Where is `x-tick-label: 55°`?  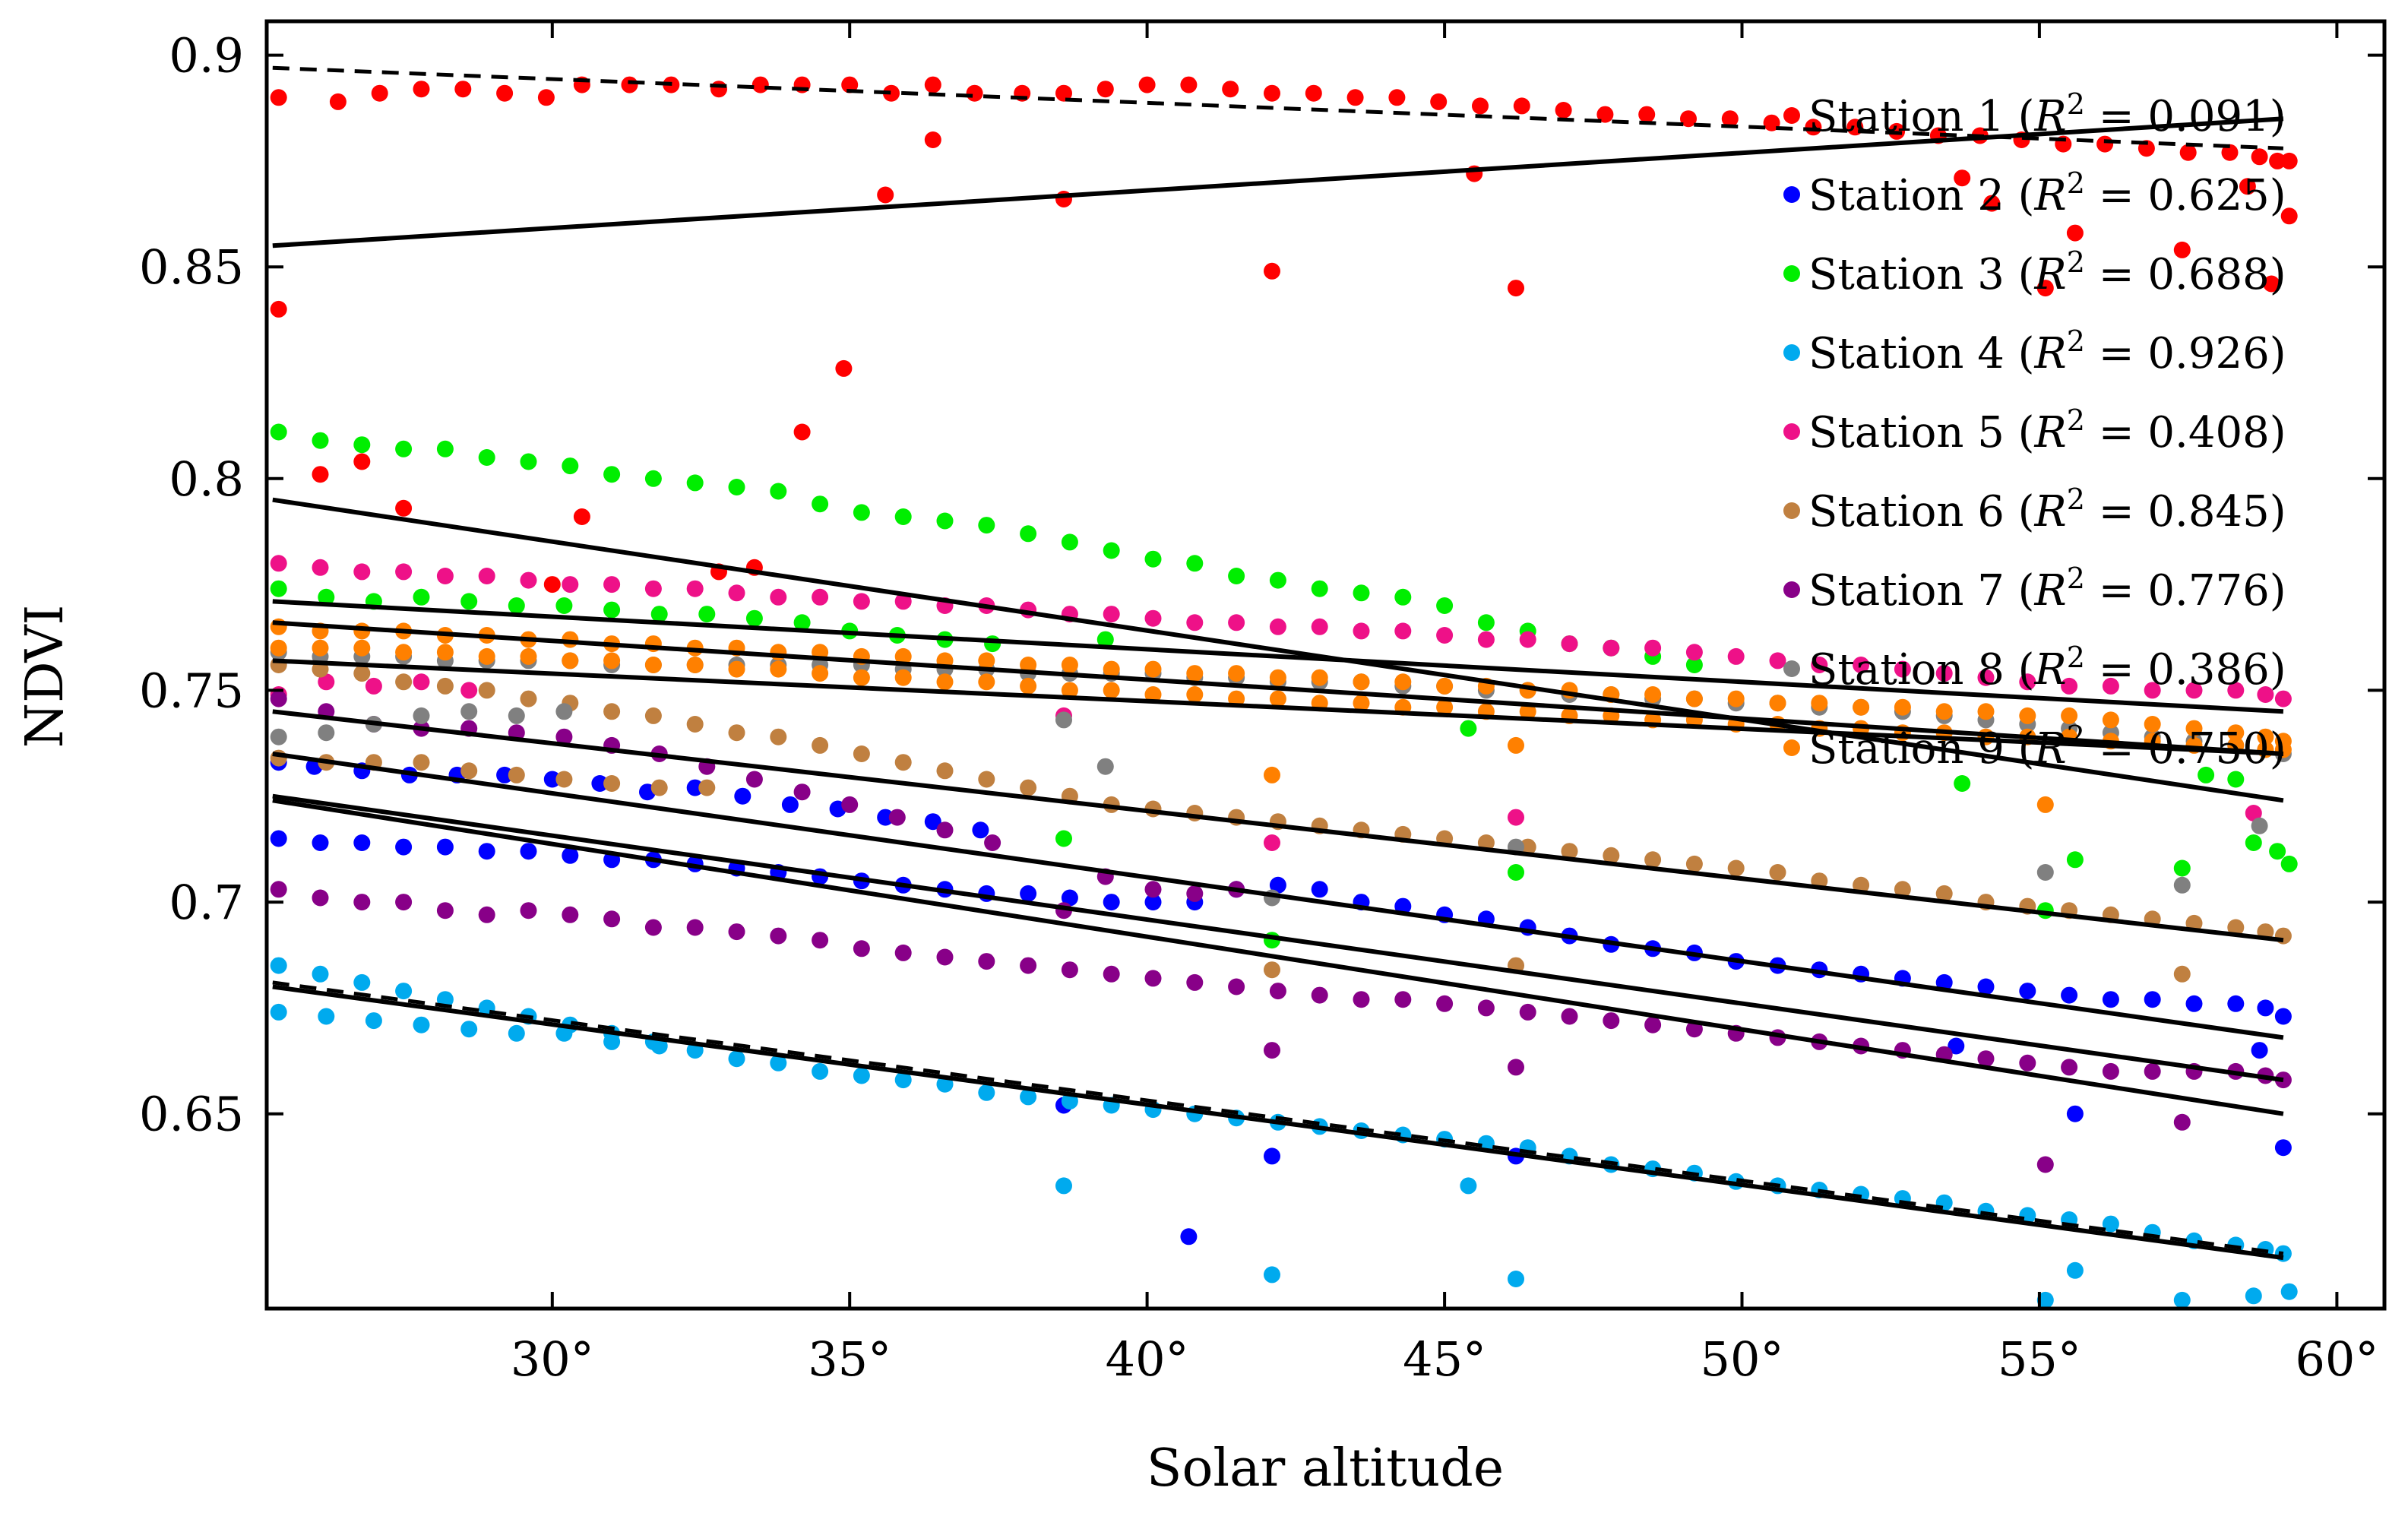
x-tick-label: 55° is located at coordinates (2040, 1359).